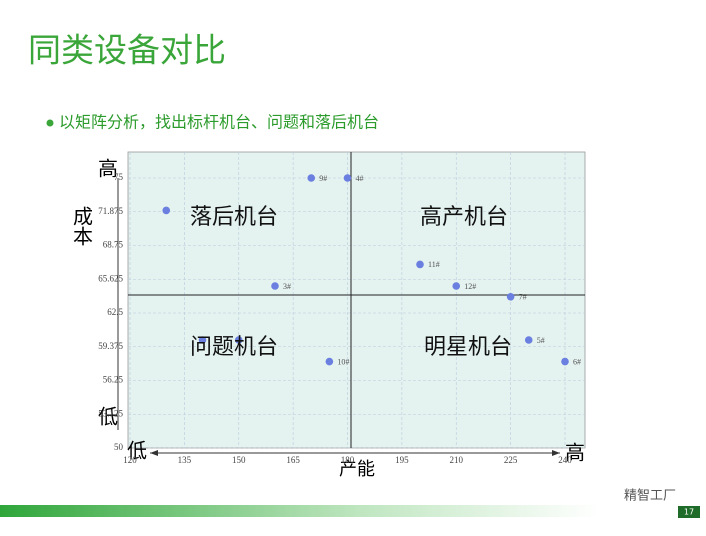  I want to click on x-tick-label: 180, so click(348, 460).